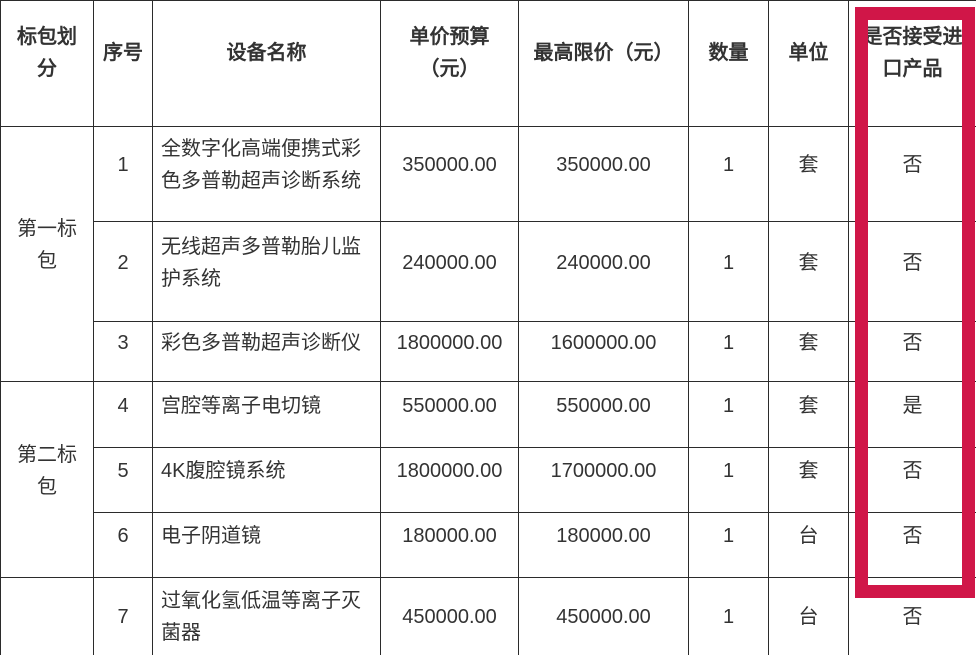 The width and height of the screenshot is (976, 655). I want to click on table-row: 7 过氧化氢低温等离子灭菌器 450000.00 450000.00 1 台否, so click(488, 616).